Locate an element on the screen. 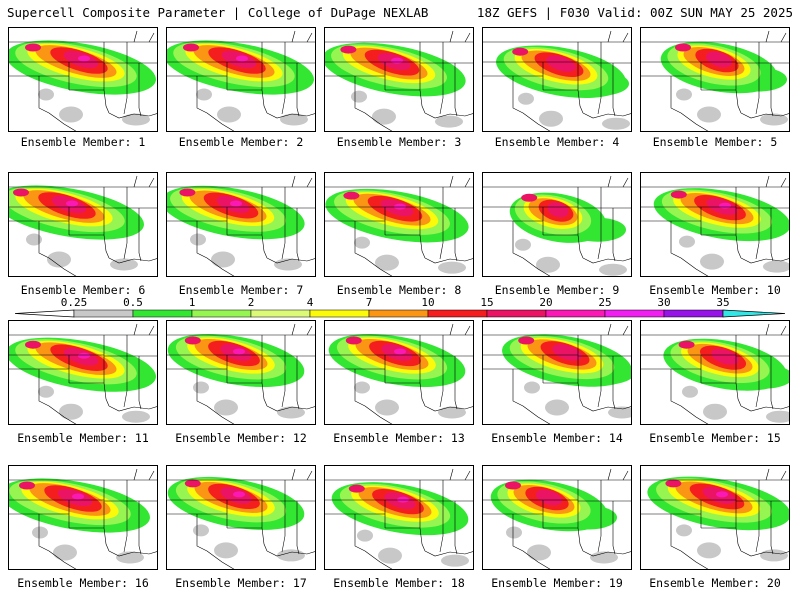 The width and height of the screenshot is (800, 600). panel-label-15: Ensemble Member: 15 is located at coordinates (715, 438).